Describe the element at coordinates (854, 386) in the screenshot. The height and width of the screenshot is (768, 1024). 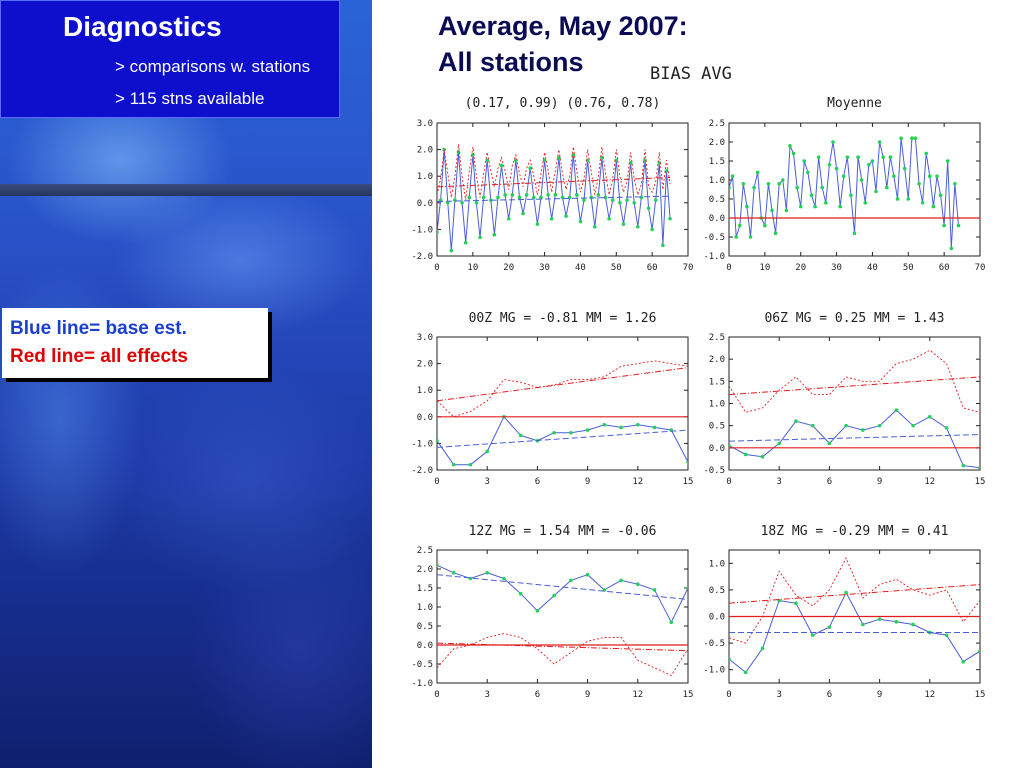
I see `trend-line-red` at that location.